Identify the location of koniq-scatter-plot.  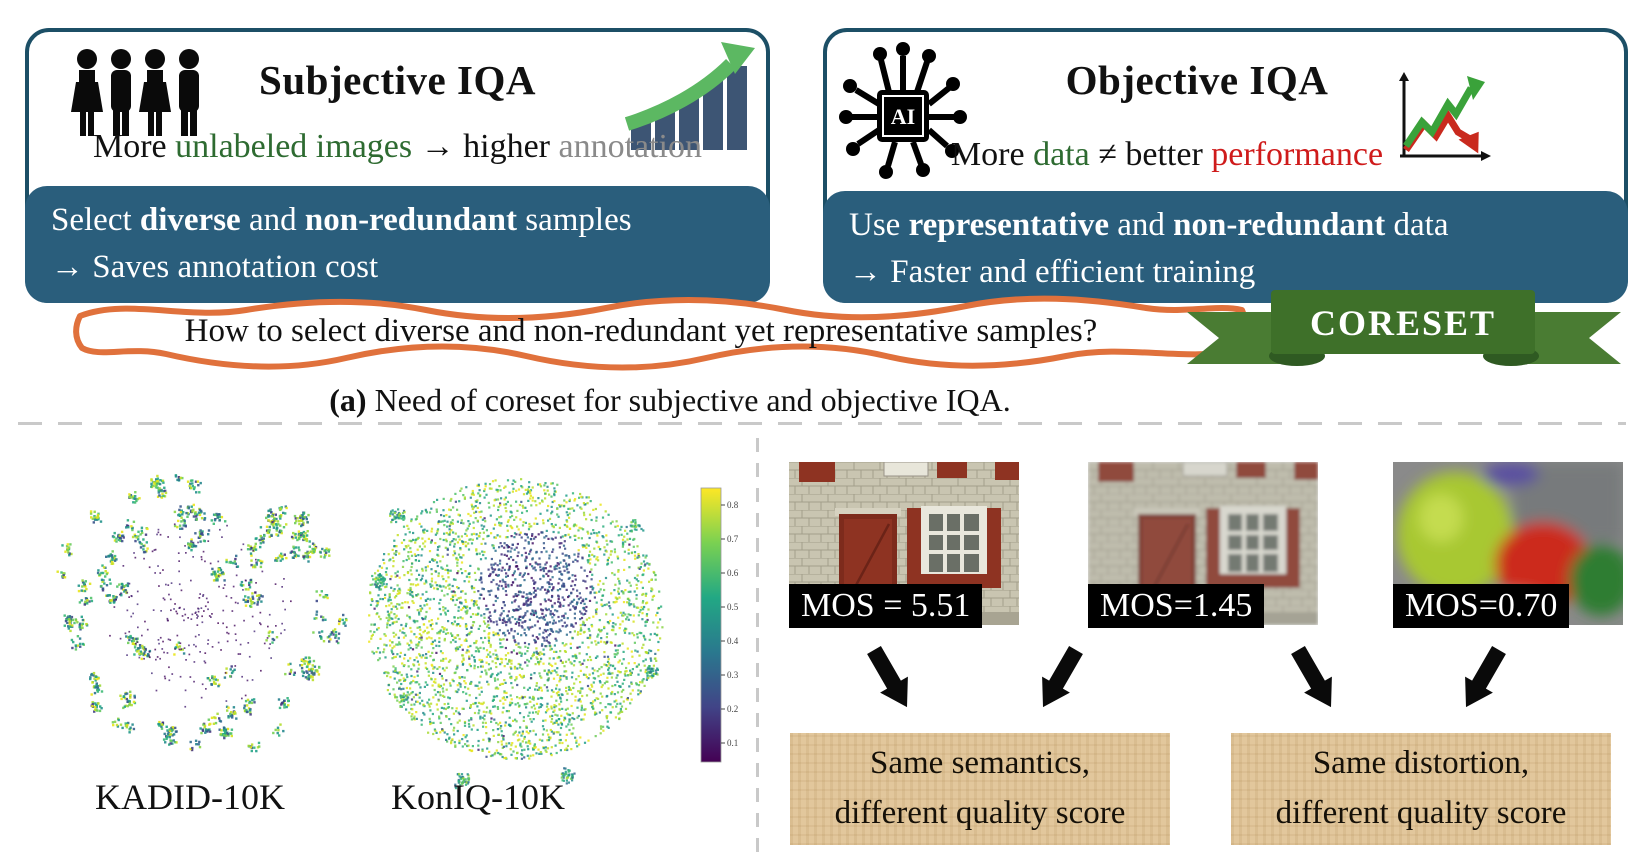
(516, 634).